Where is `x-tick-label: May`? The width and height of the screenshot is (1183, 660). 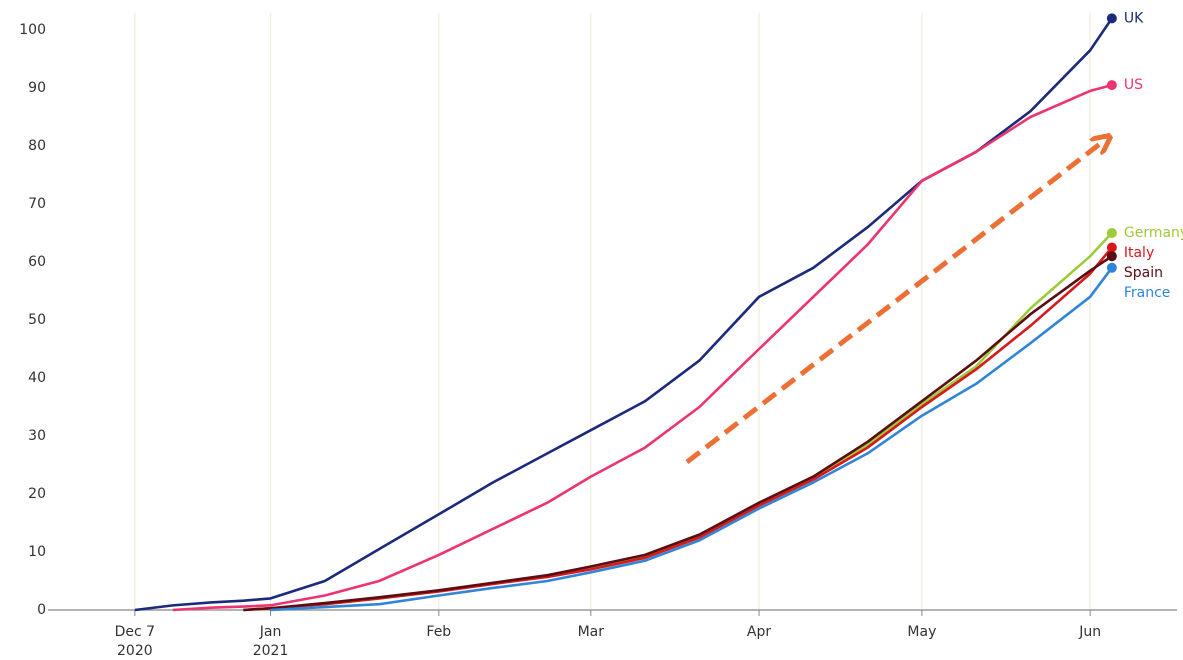
x-tick-label: May is located at coordinates (921, 632).